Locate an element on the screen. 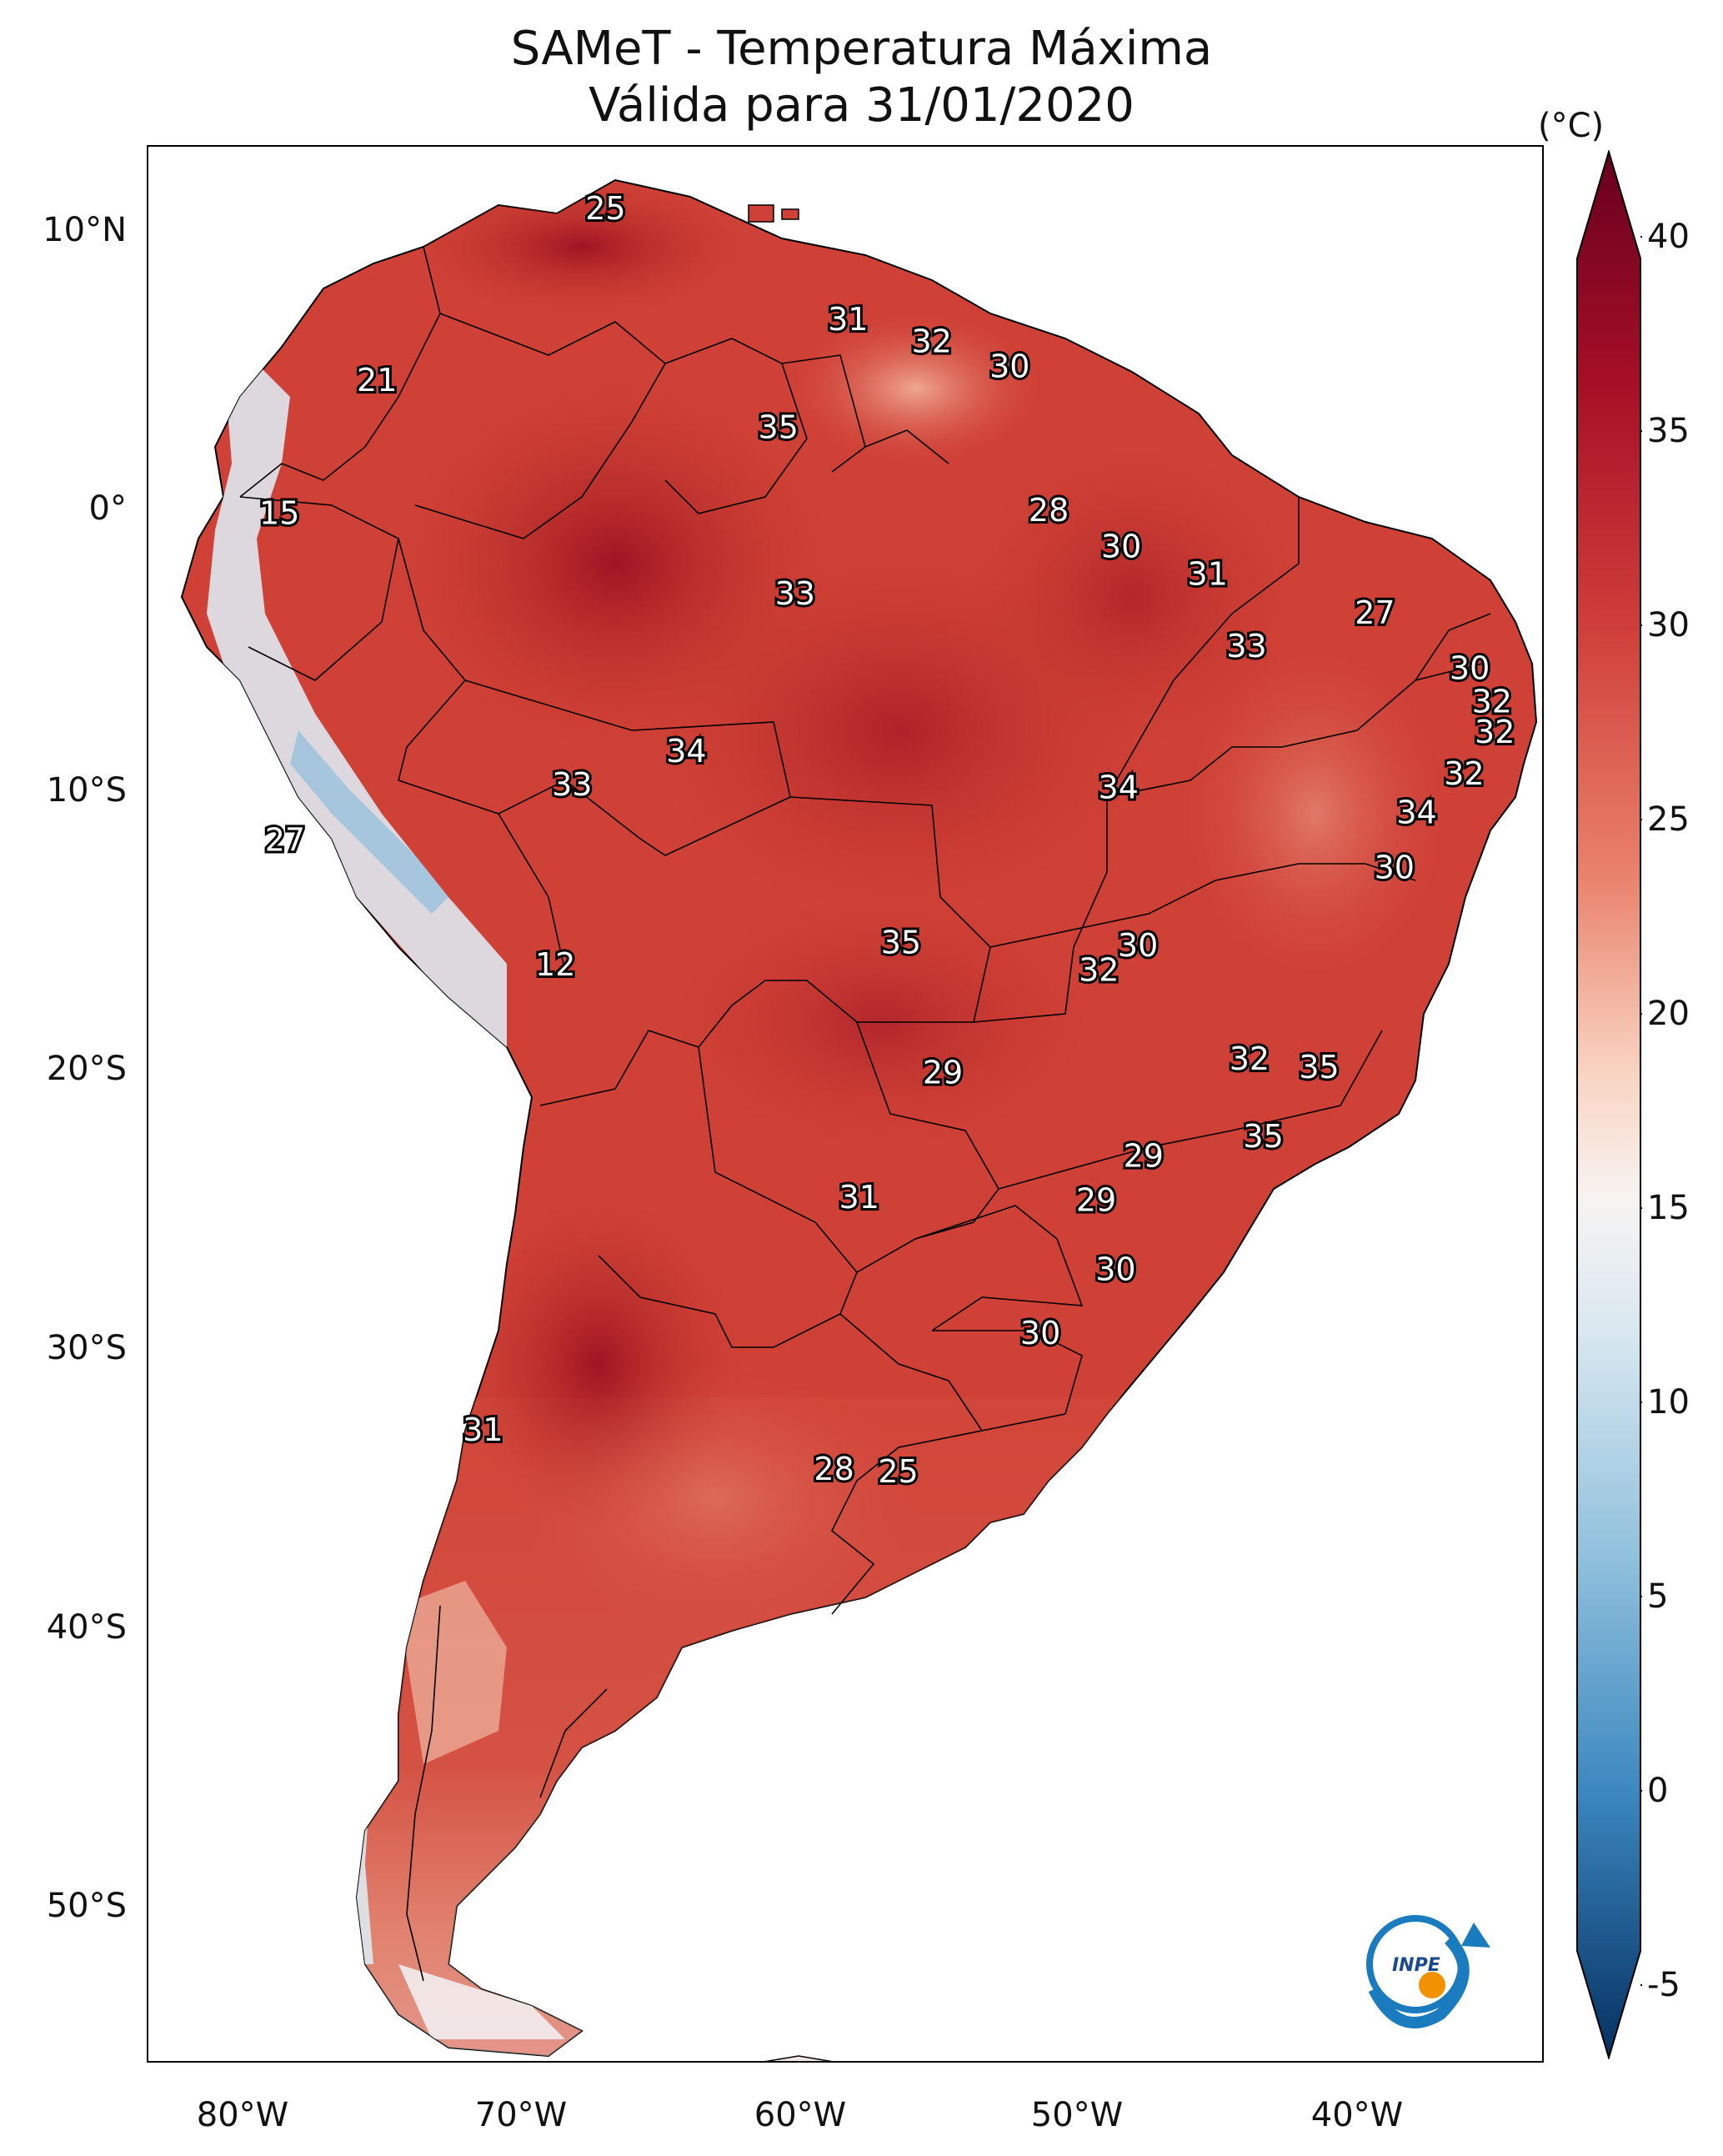 The width and height of the screenshot is (1723, 2156). lon-tick-40w: 40°W is located at coordinates (1357, 2115).